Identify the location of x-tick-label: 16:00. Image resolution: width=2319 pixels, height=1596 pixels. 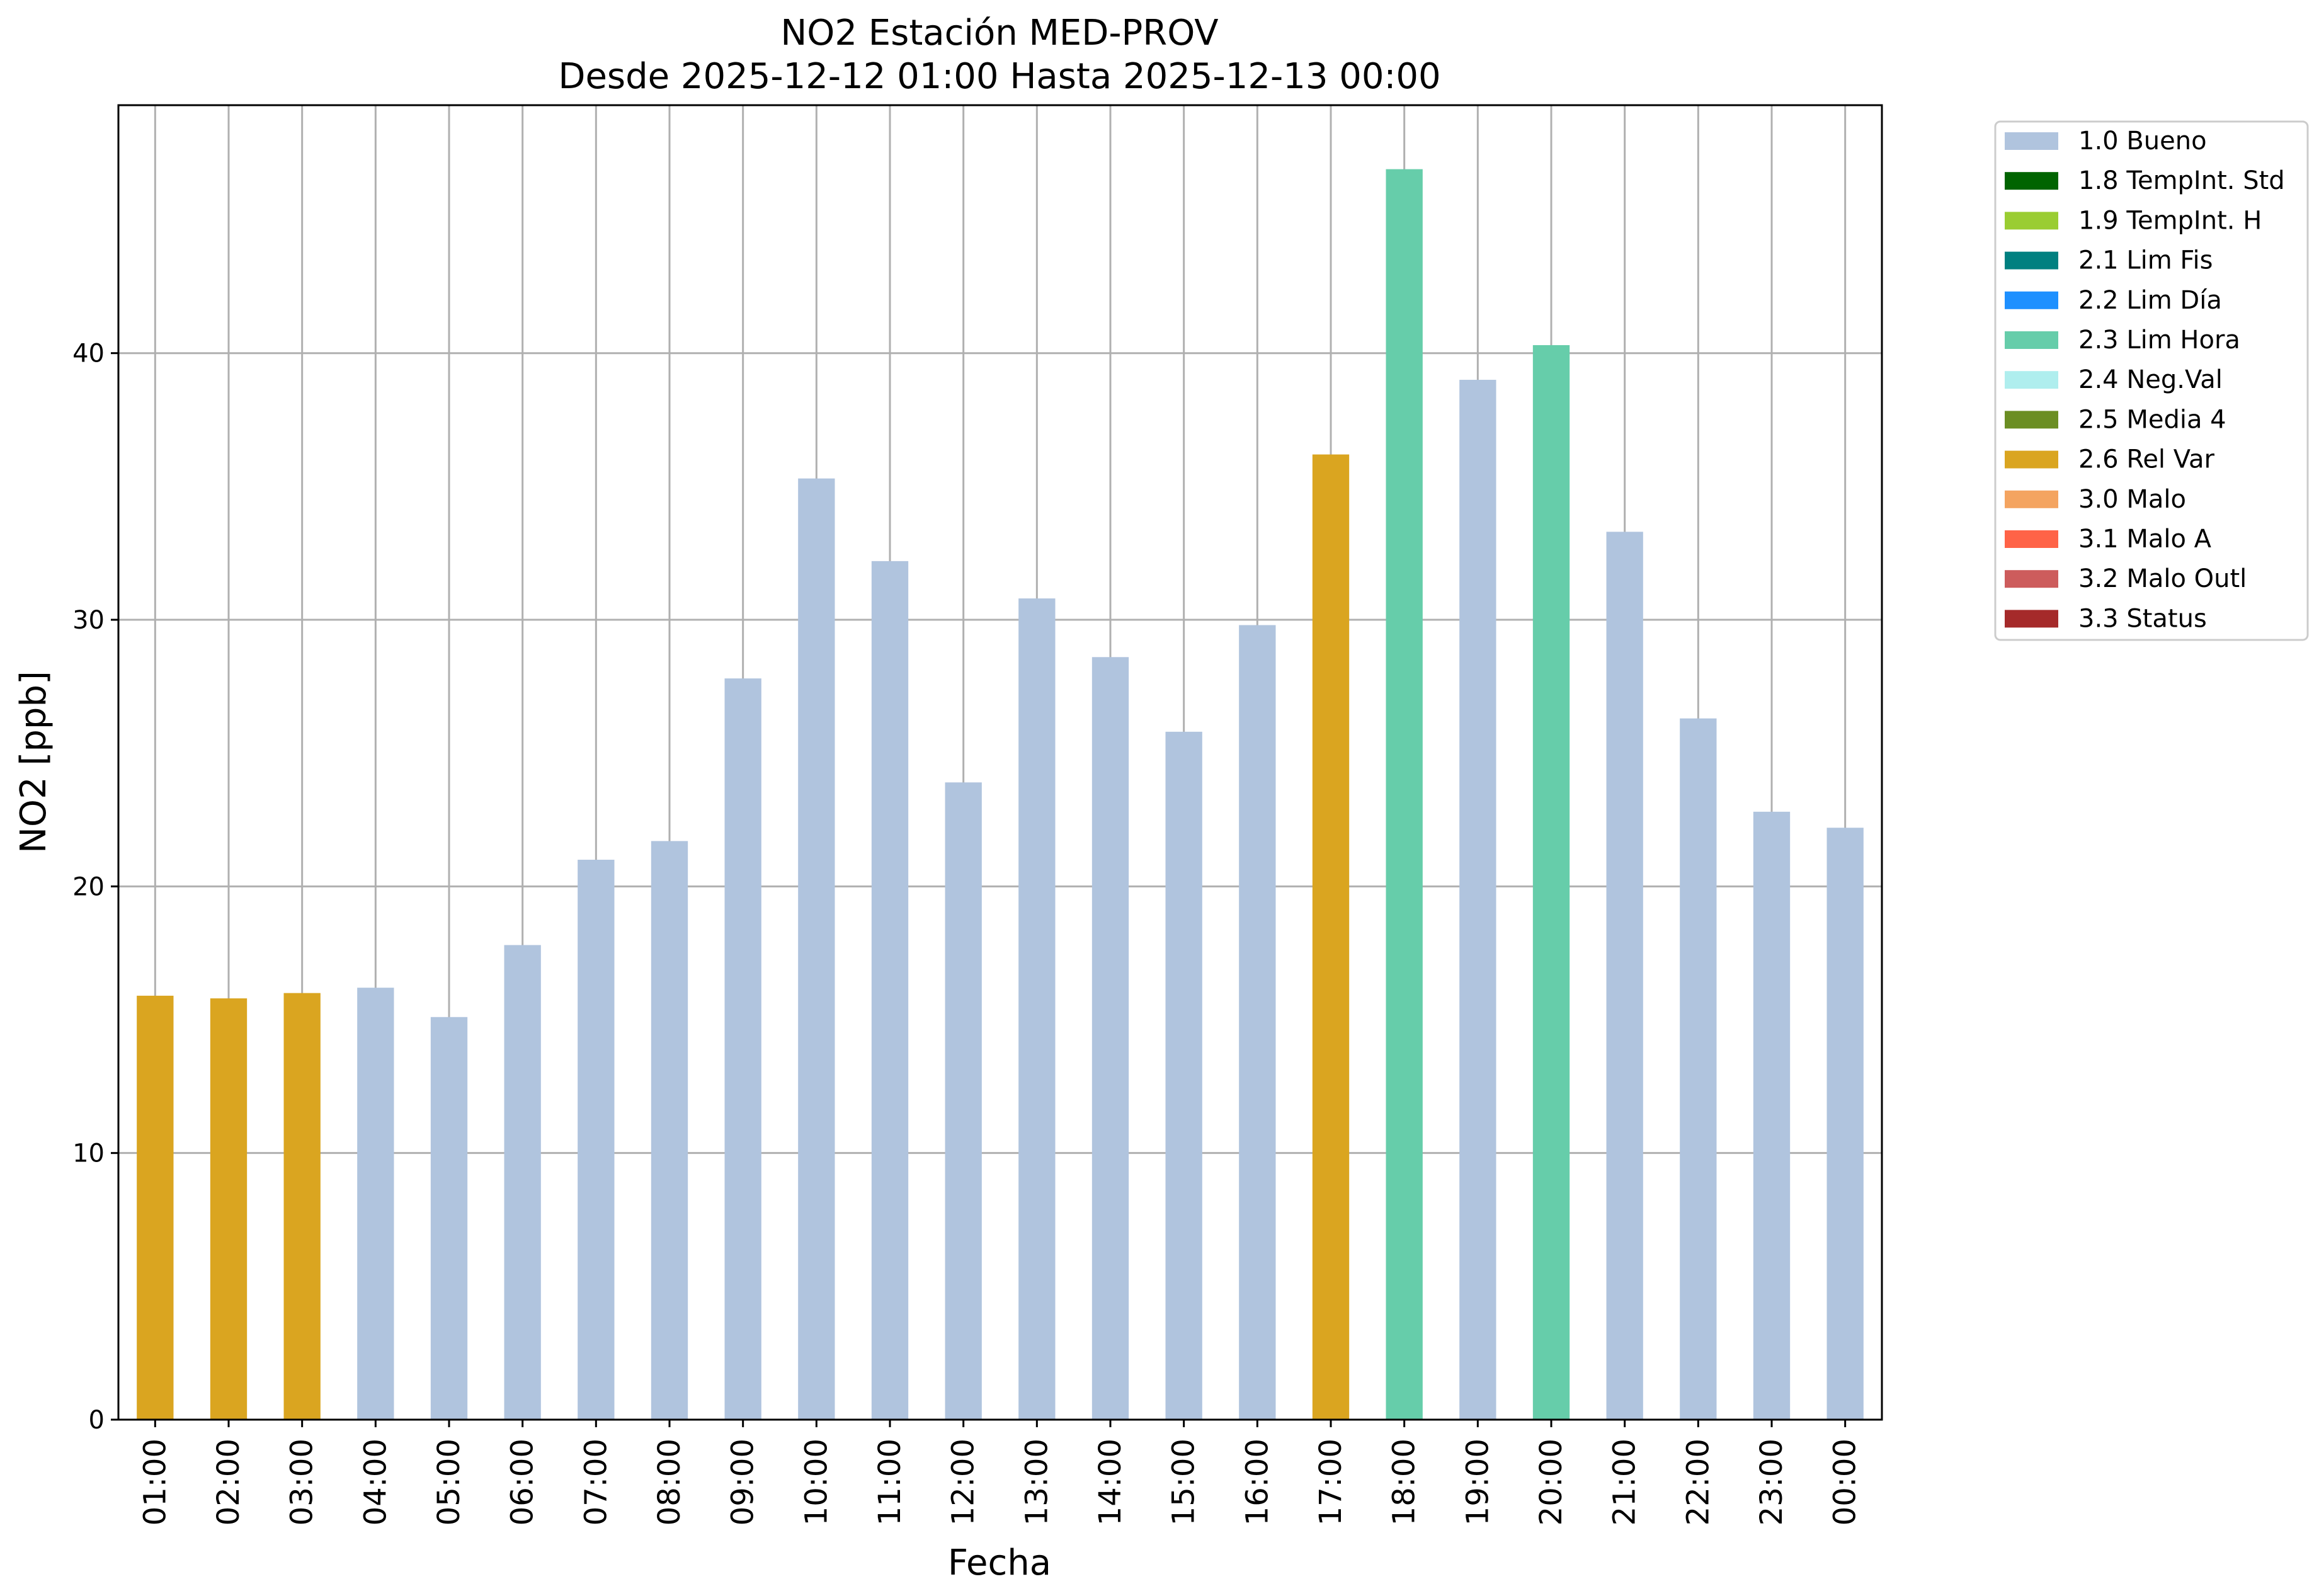
(1257, 1482).